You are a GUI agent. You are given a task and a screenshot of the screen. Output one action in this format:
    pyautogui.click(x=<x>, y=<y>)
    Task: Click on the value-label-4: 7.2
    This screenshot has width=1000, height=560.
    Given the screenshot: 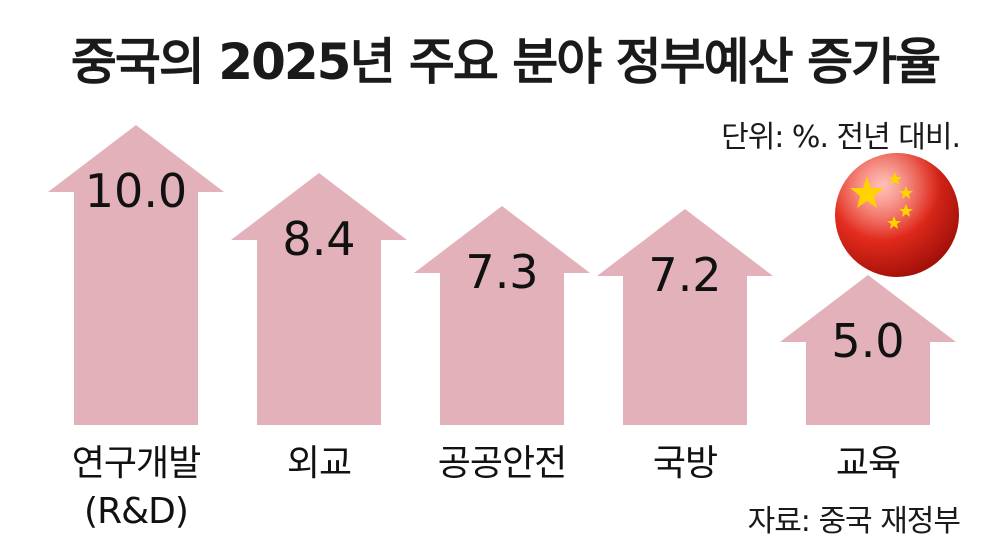 What is the action you would take?
    pyautogui.click(x=684, y=275)
    